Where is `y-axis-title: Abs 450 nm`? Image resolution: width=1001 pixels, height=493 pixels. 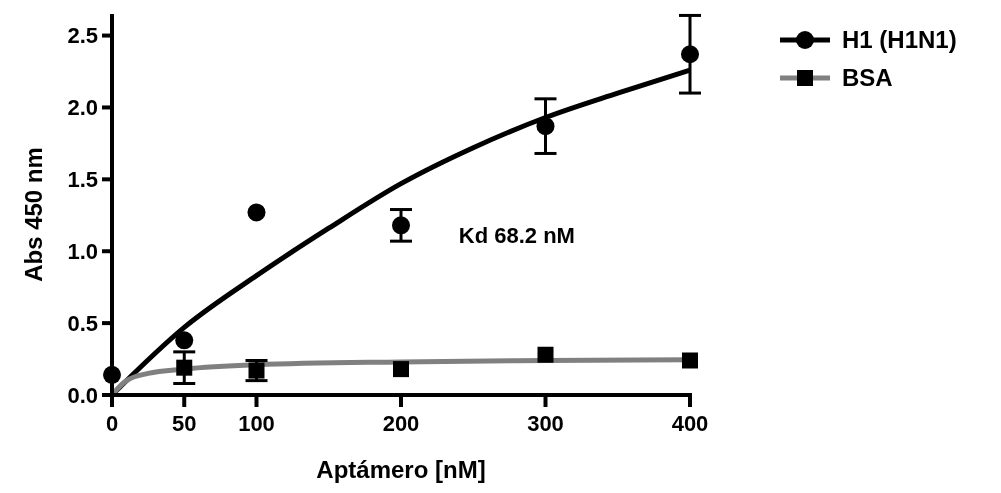 y-axis-title: Abs 450 nm is located at coordinates (33, 214).